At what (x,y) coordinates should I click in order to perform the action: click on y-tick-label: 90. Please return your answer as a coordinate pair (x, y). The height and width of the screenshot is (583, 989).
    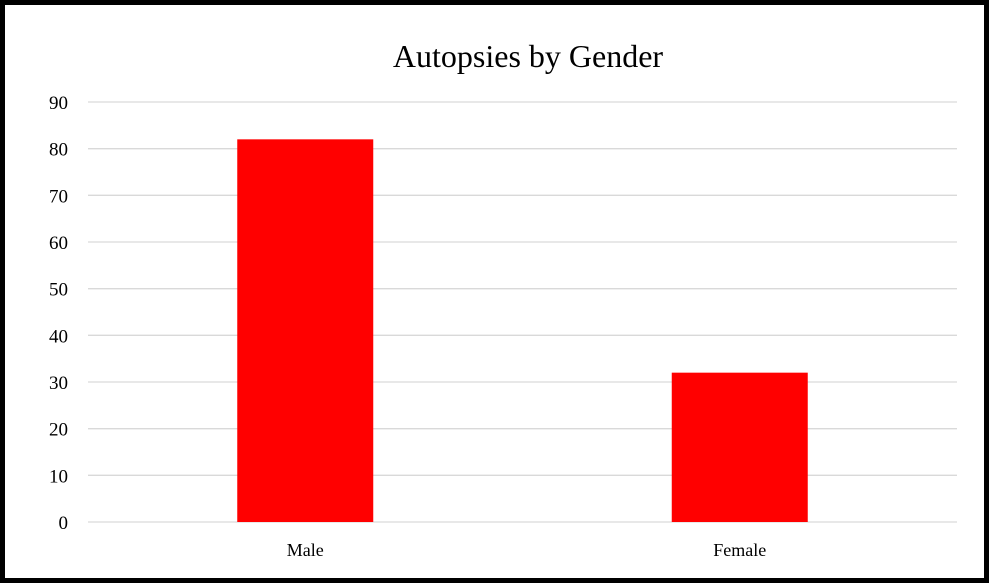
    Looking at the image, I should click on (58, 103).